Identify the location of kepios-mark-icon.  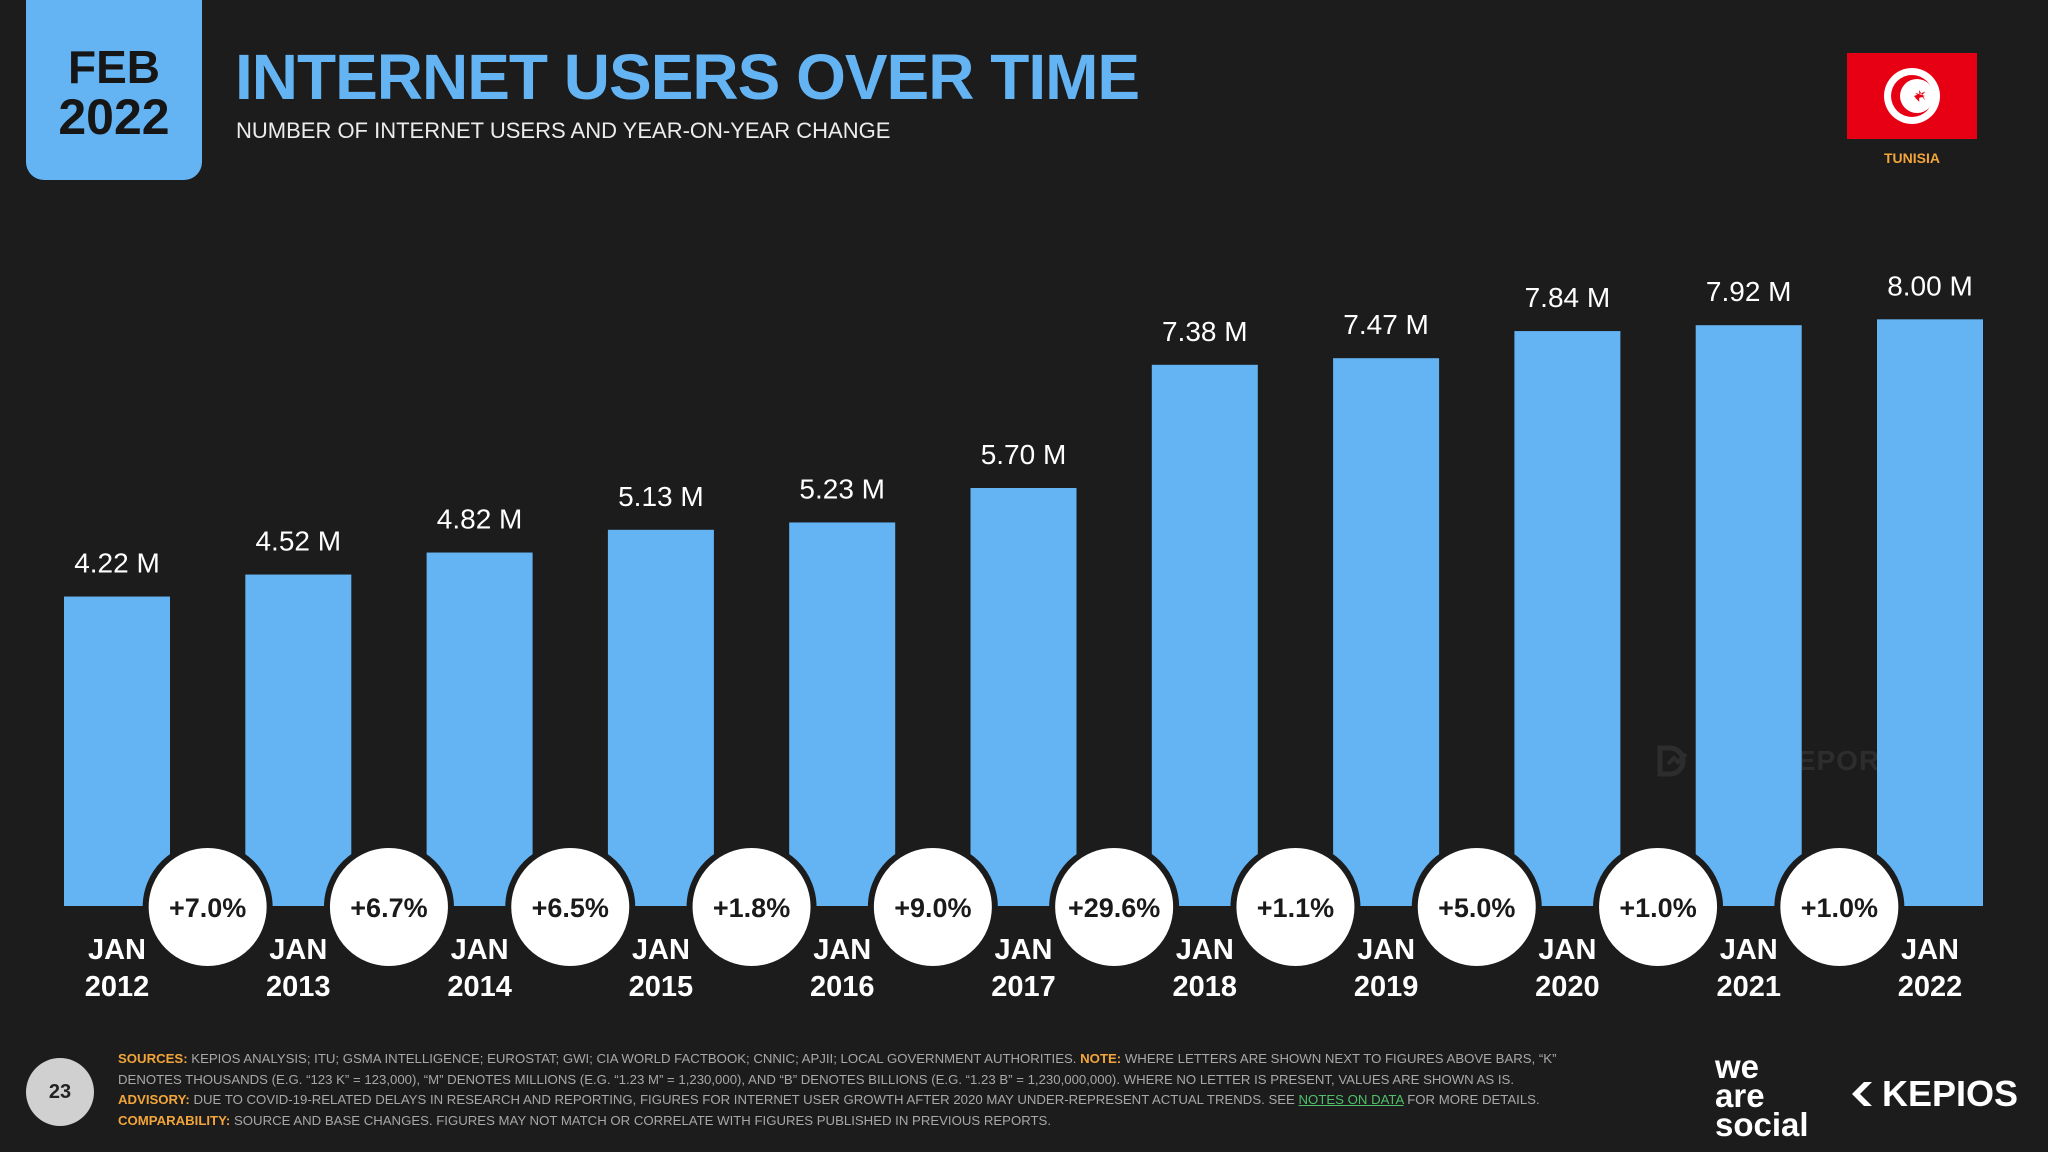
(1862, 1094).